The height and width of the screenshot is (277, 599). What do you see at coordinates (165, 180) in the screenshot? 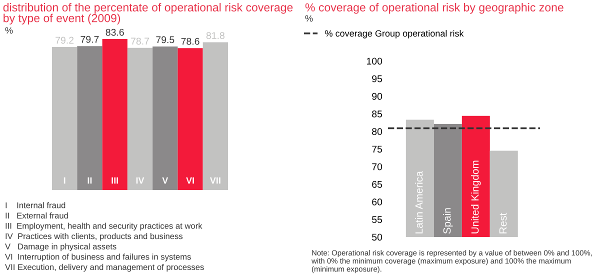
I see `x-tick-label: V` at bounding box center [165, 180].